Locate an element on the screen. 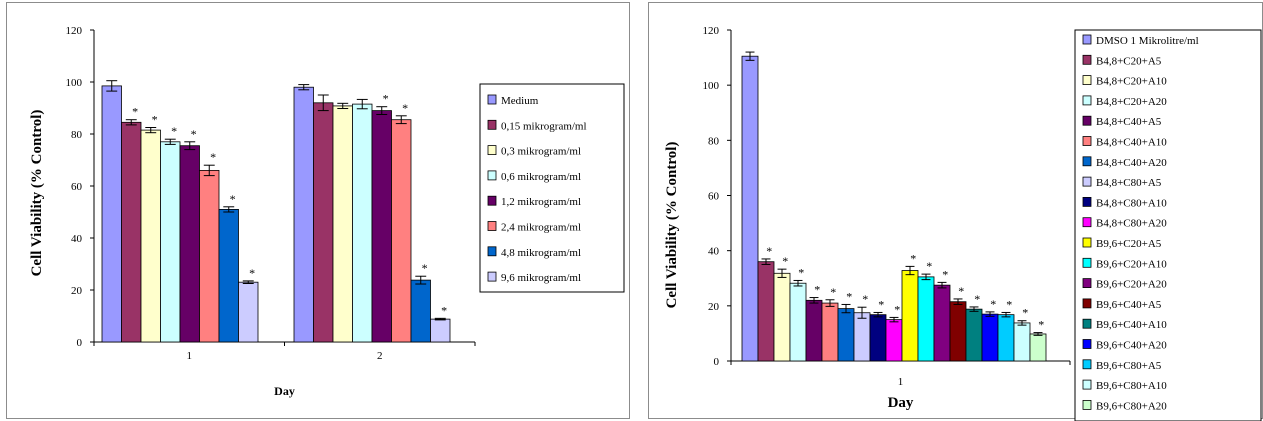  legend-label: B9,6+C80+A5 is located at coordinates (1129, 366).